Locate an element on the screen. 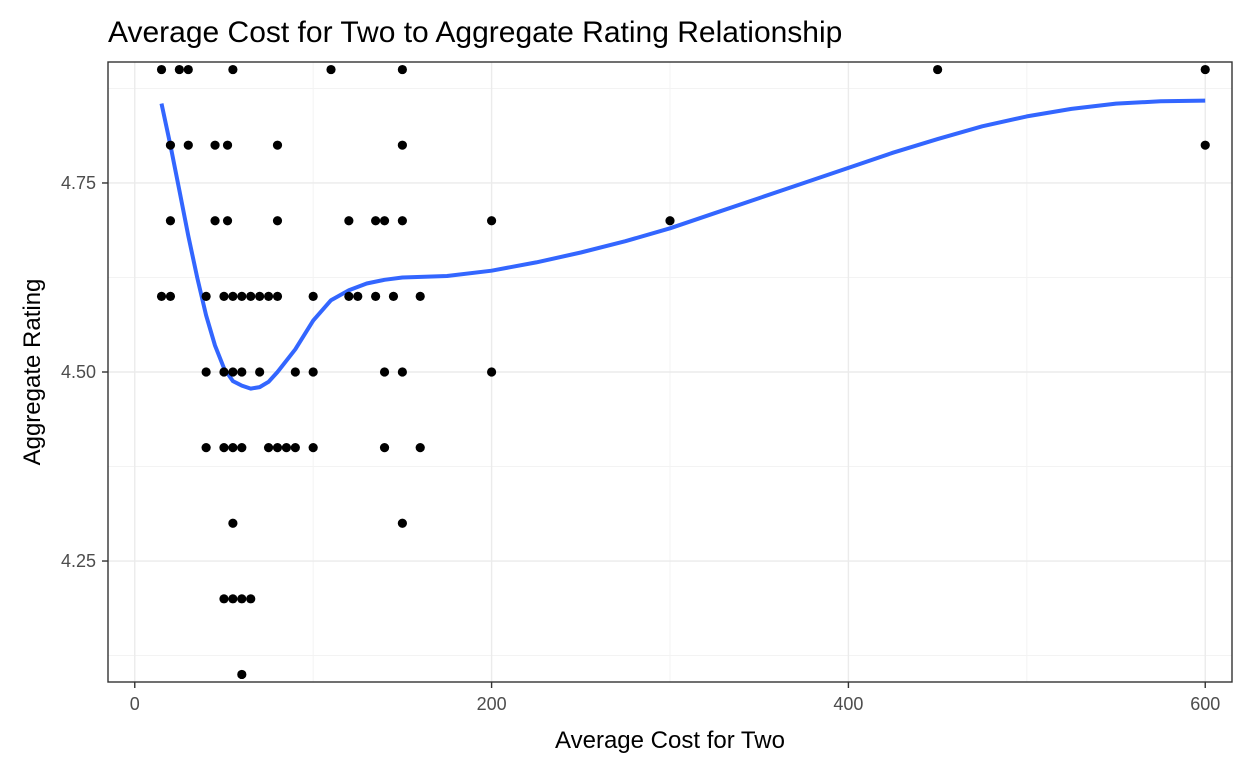 The image size is (1248, 768). x-tick-label: 600 is located at coordinates (1205, 704).